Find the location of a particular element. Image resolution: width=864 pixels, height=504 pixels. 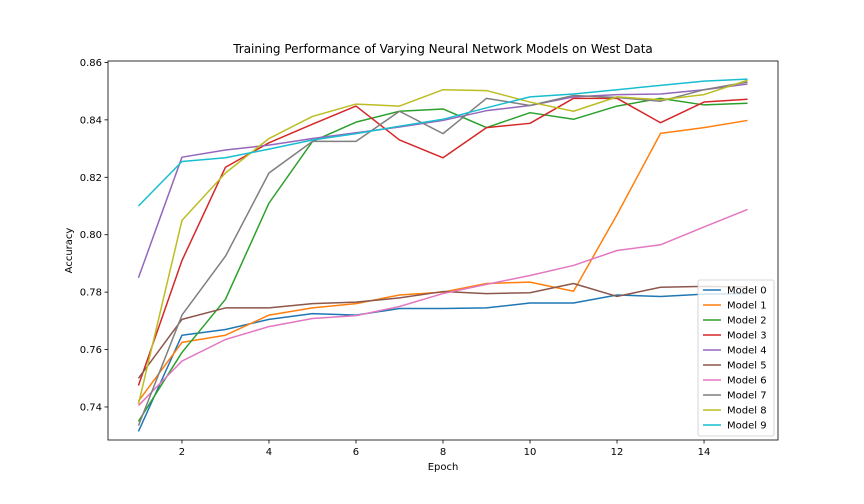

y-tick-label: 0.86 is located at coordinates (91, 63).